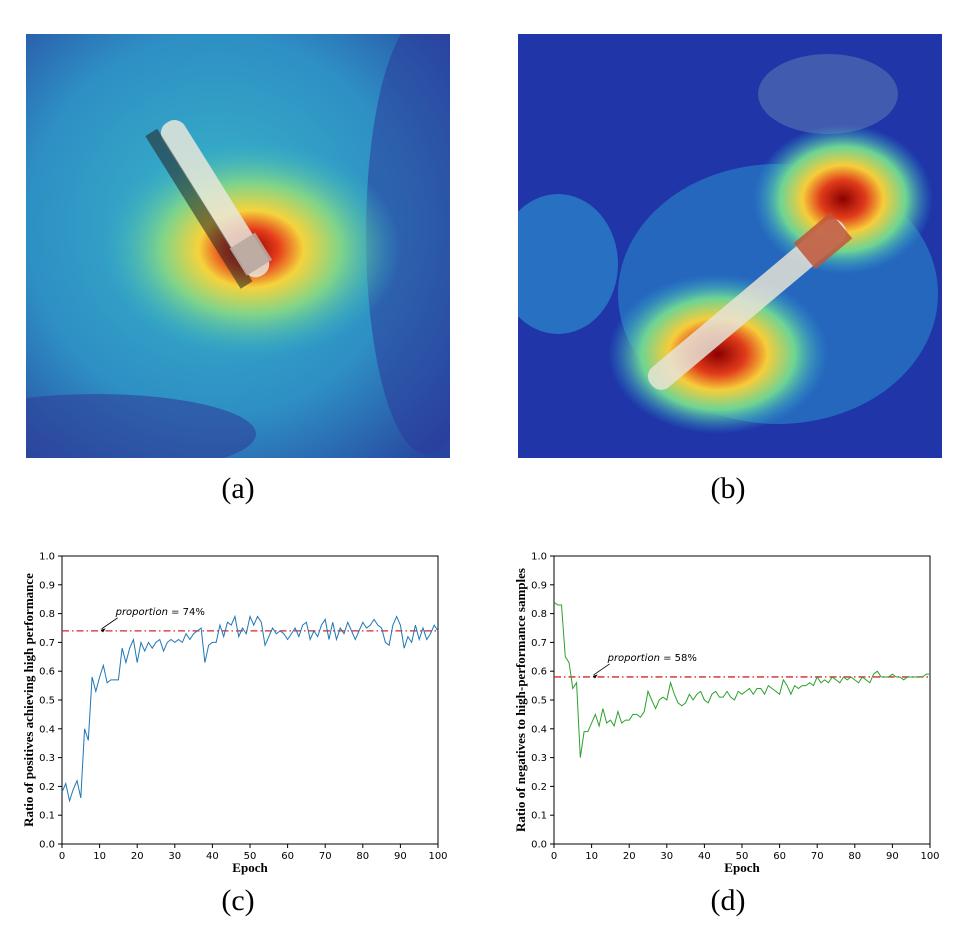 The width and height of the screenshot is (968, 940). What do you see at coordinates (728, 900) in the screenshot?
I see `caption-d: (d)` at bounding box center [728, 900].